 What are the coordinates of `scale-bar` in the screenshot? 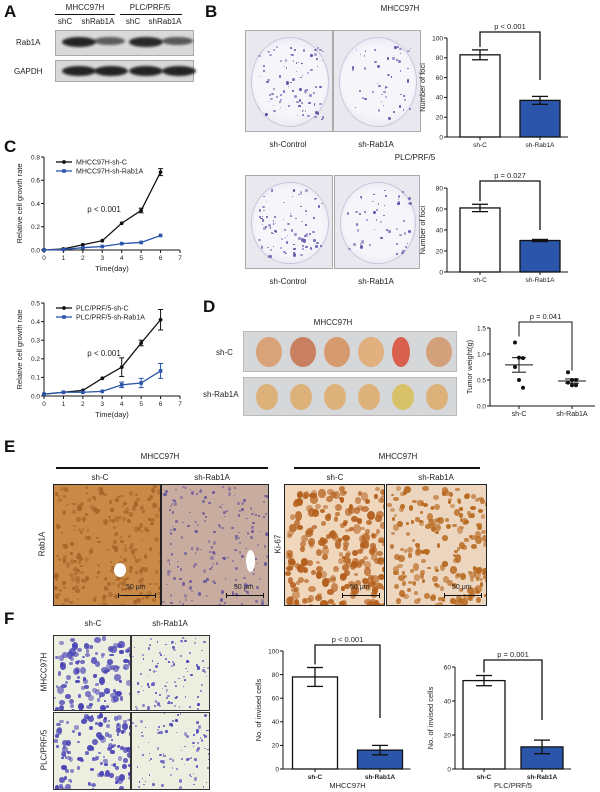 It's located at (245, 595).